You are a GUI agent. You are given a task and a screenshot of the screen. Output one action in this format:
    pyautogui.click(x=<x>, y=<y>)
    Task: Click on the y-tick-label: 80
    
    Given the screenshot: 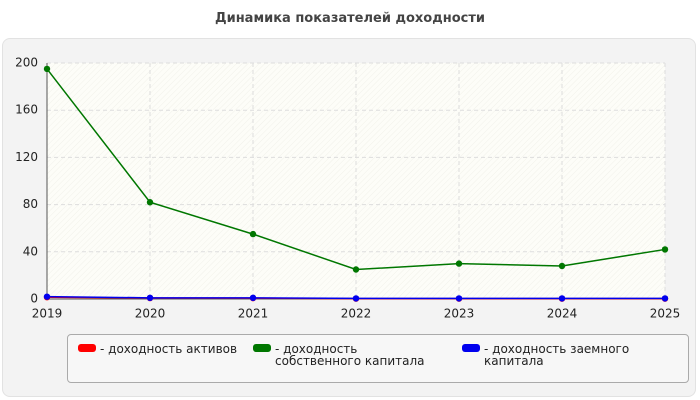 What is the action you would take?
    pyautogui.click(x=30, y=204)
    